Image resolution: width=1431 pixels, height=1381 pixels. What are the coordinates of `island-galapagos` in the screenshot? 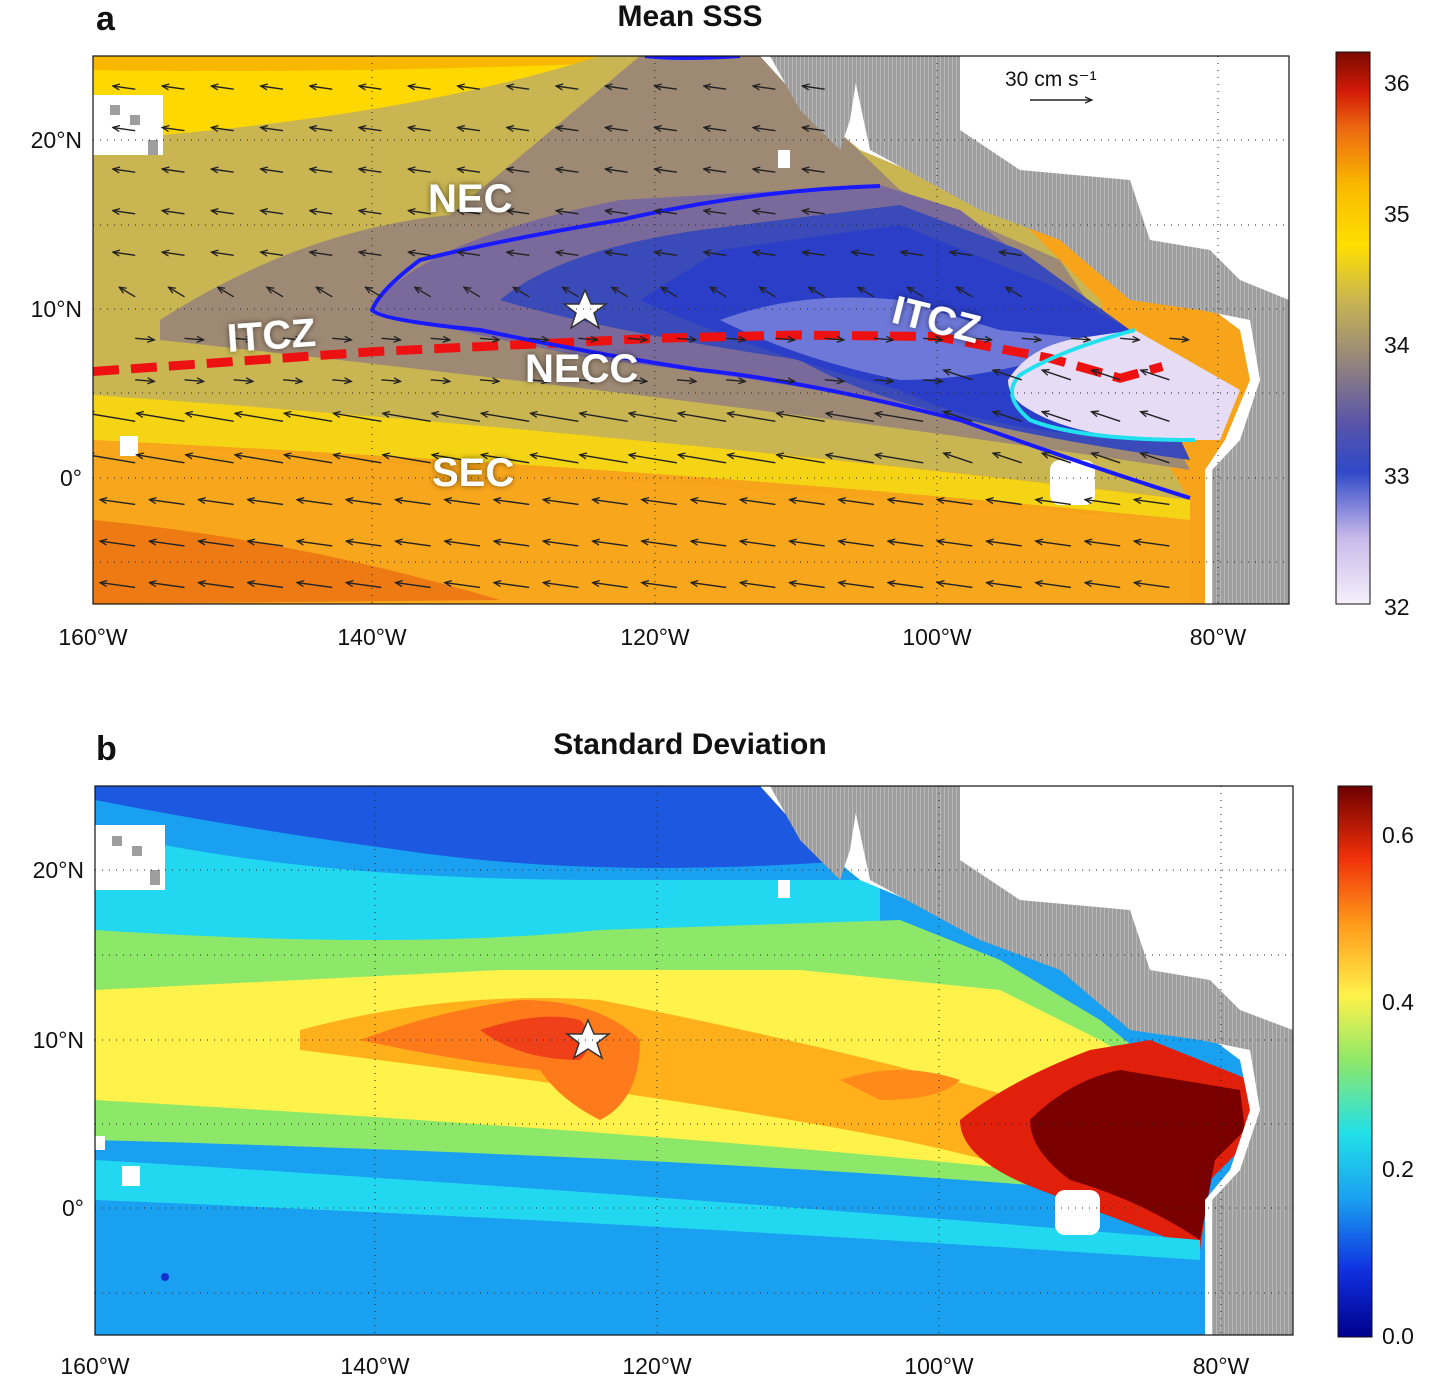 It's located at (1072, 482).